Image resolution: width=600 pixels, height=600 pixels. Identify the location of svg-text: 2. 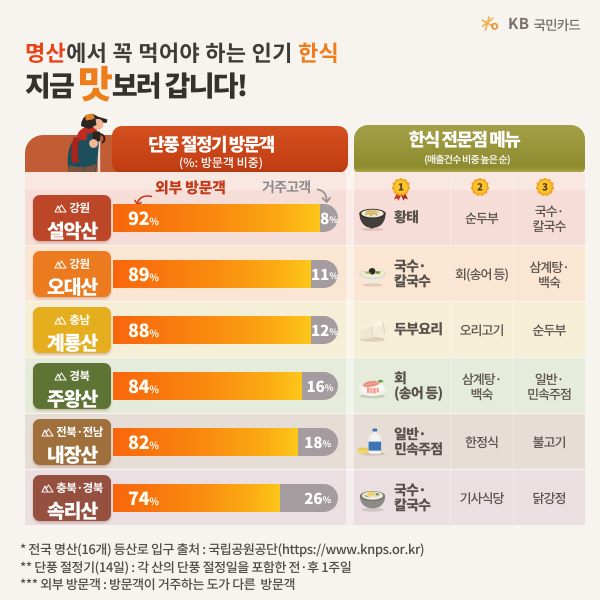
(480, 187).